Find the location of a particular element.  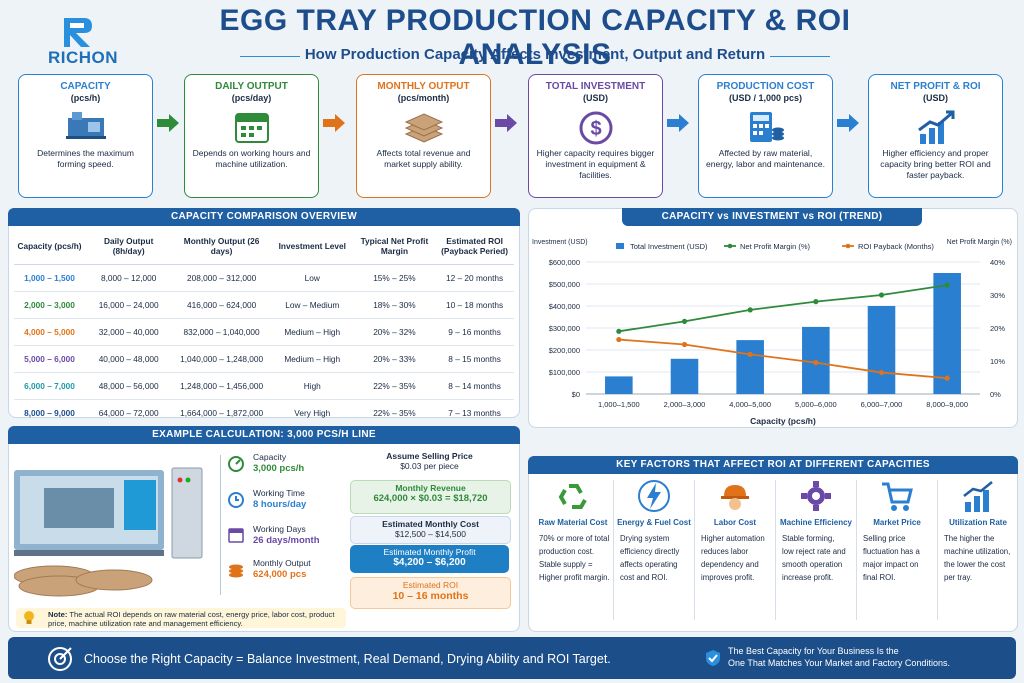

y-tick-label: $200,000 is located at coordinates (564, 350).